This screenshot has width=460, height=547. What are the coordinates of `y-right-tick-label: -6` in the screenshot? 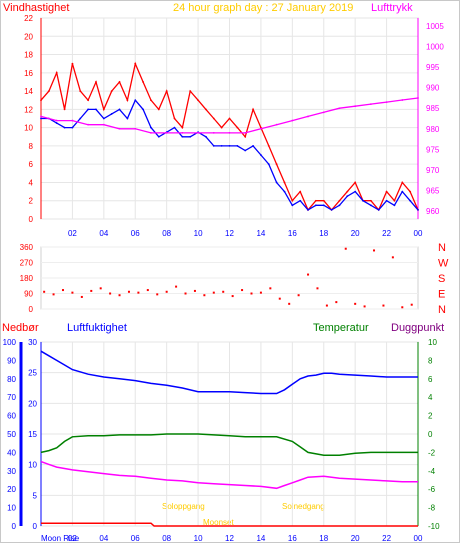 It's located at (432, 489).